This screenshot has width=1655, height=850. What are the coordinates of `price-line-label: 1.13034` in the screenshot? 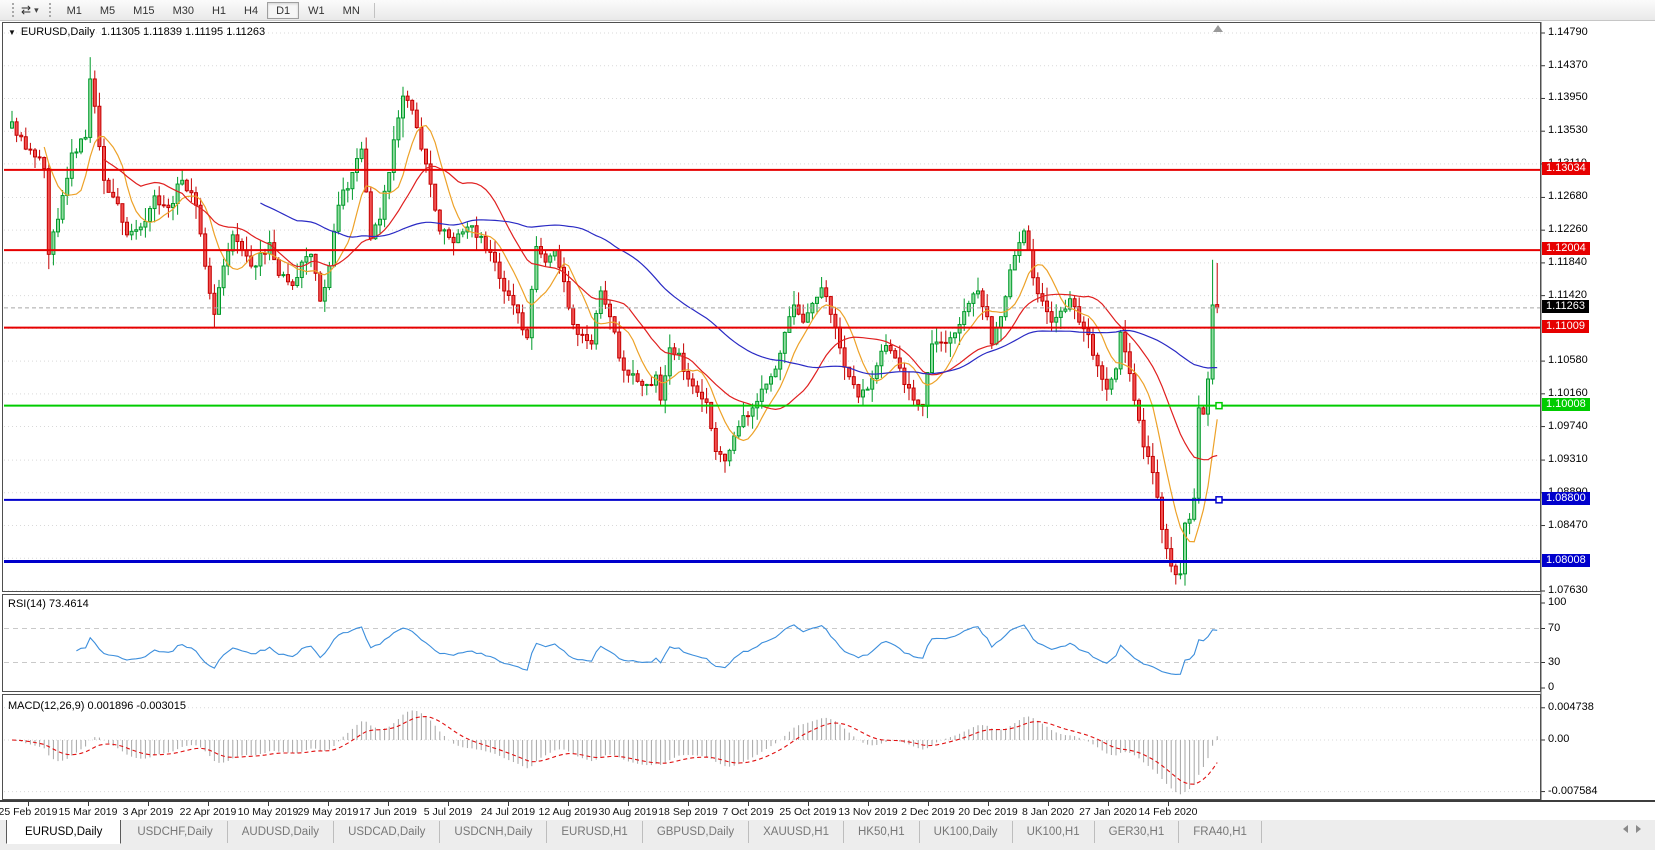 It's located at (1566, 168).